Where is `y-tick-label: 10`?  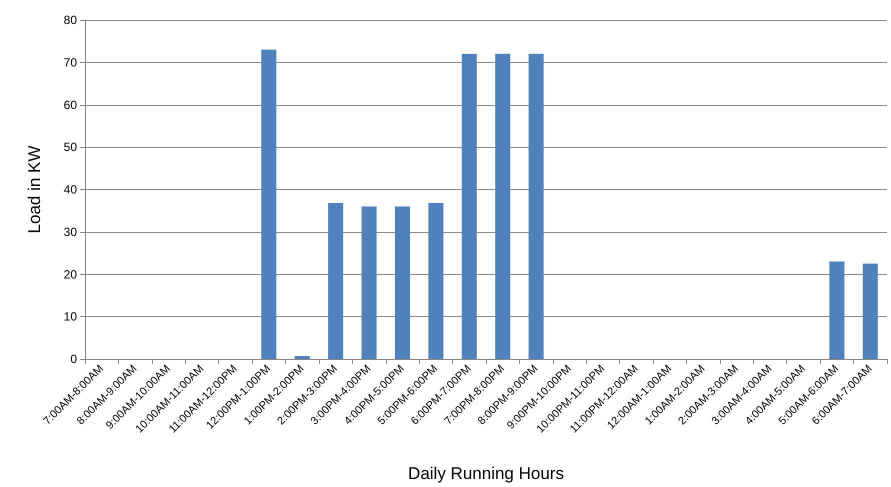 y-tick-label: 10 is located at coordinates (71, 317).